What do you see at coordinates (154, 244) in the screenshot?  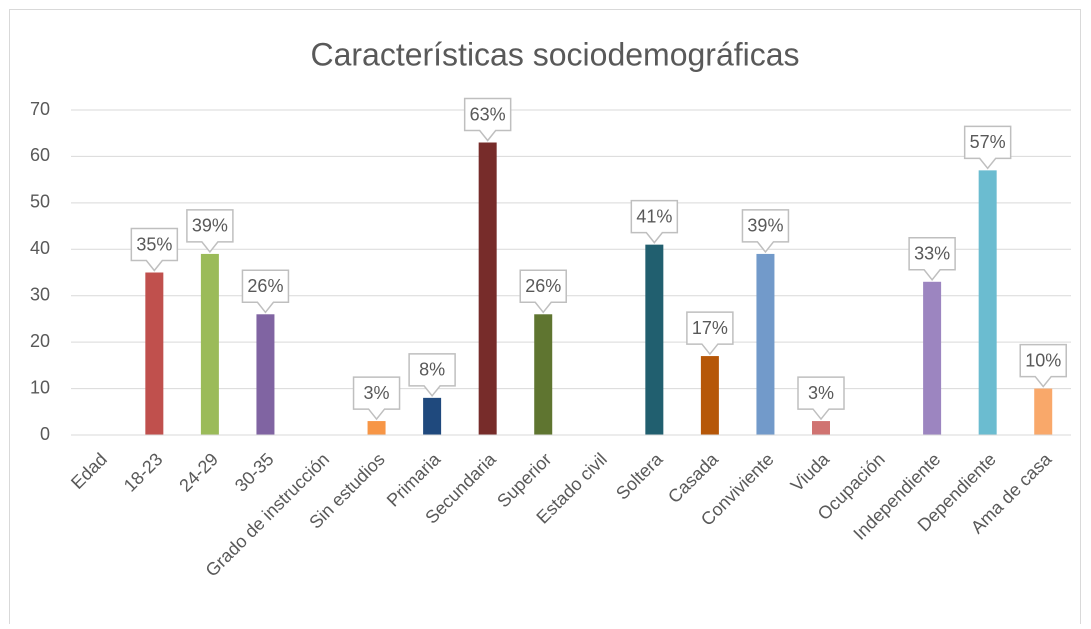 I see `data-label: 35%` at bounding box center [154, 244].